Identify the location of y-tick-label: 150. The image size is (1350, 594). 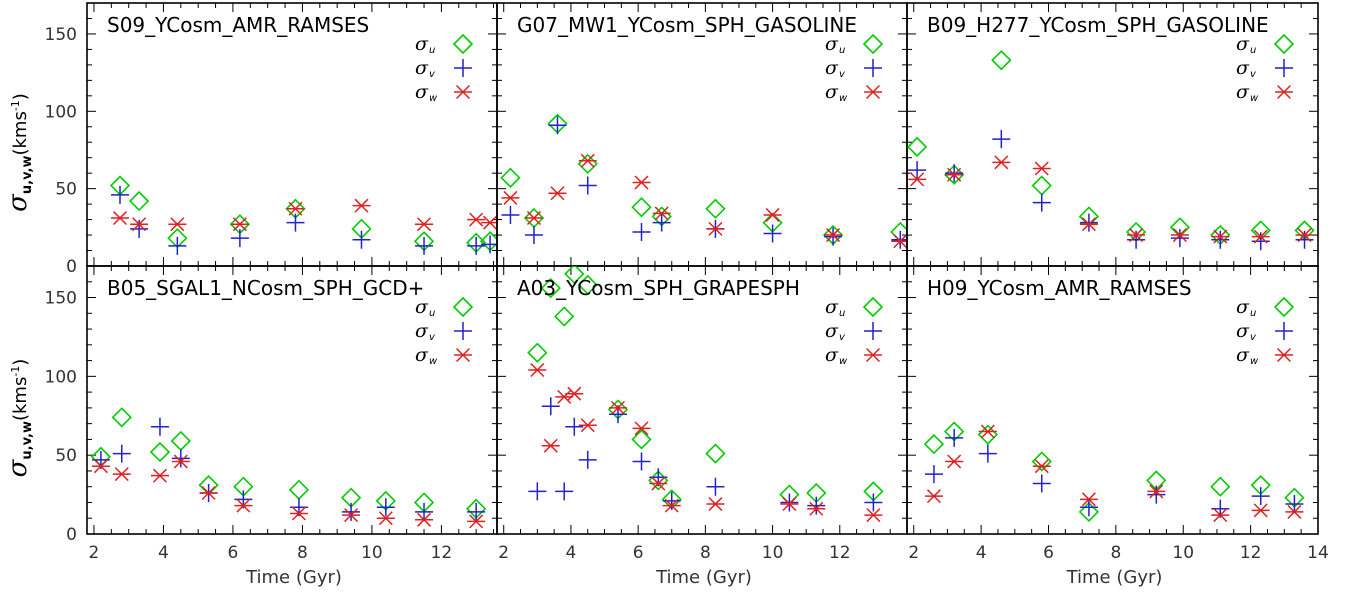
(61, 299).